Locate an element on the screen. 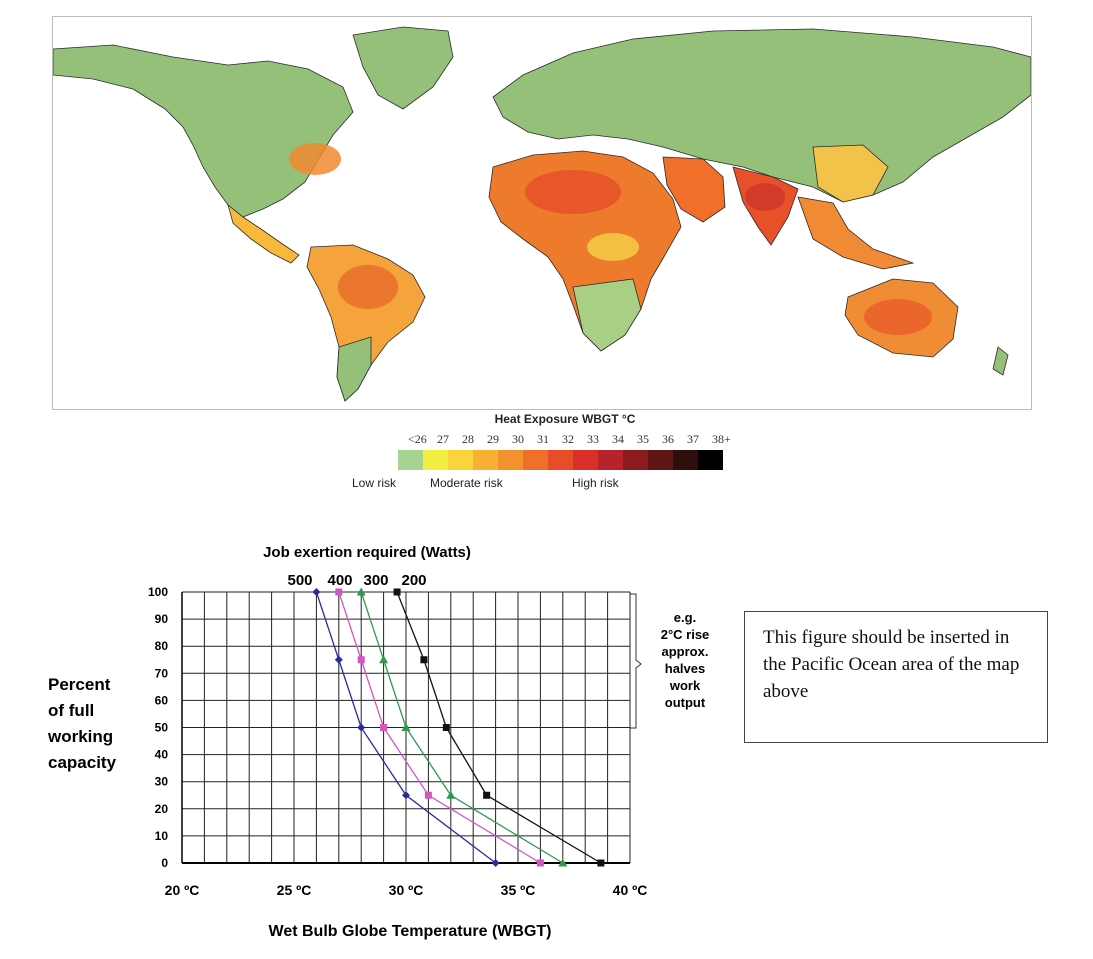 This screenshot has height=959, width=1093. legend-low-risk-label: Low risk is located at coordinates (374, 483).